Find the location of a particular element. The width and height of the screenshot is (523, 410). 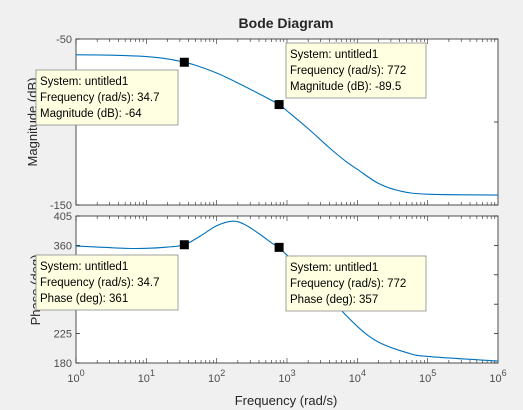

phase-ytick-label: 180 is located at coordinates (63, 364).